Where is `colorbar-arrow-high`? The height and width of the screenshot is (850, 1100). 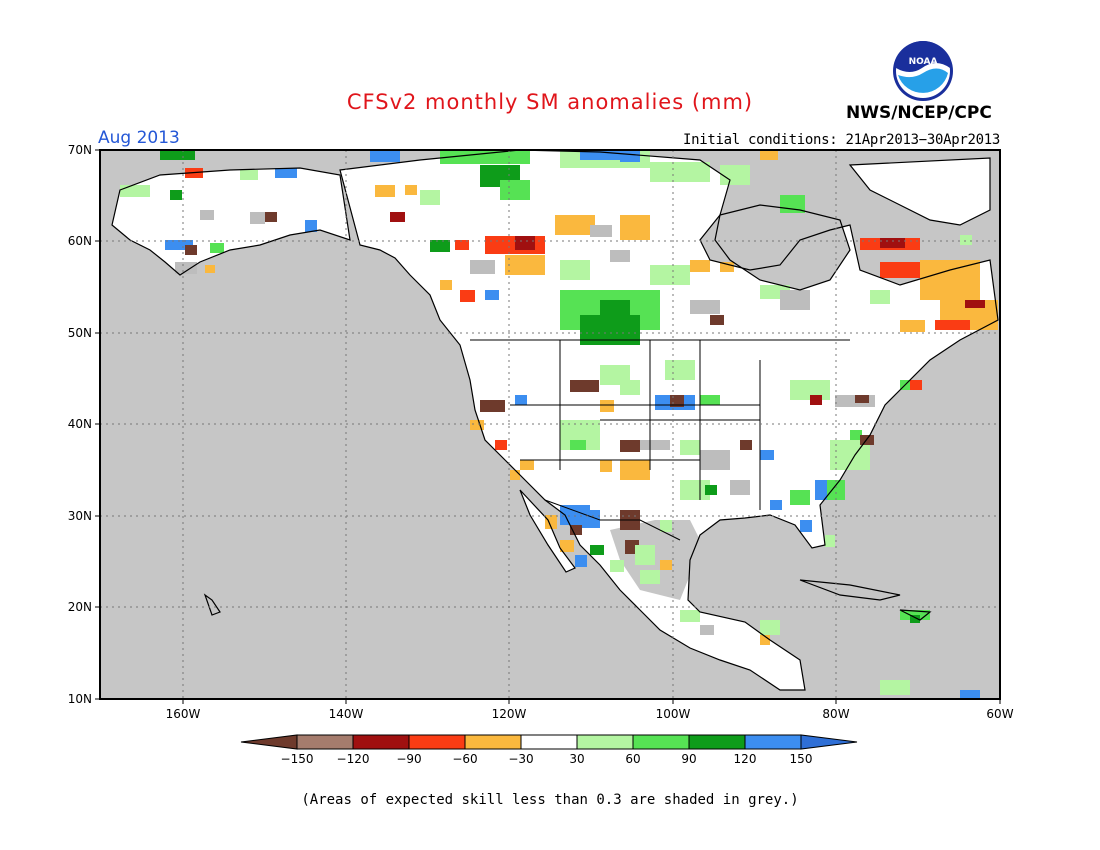
colorbar-arrow-high is located at coordinates (829, 742).